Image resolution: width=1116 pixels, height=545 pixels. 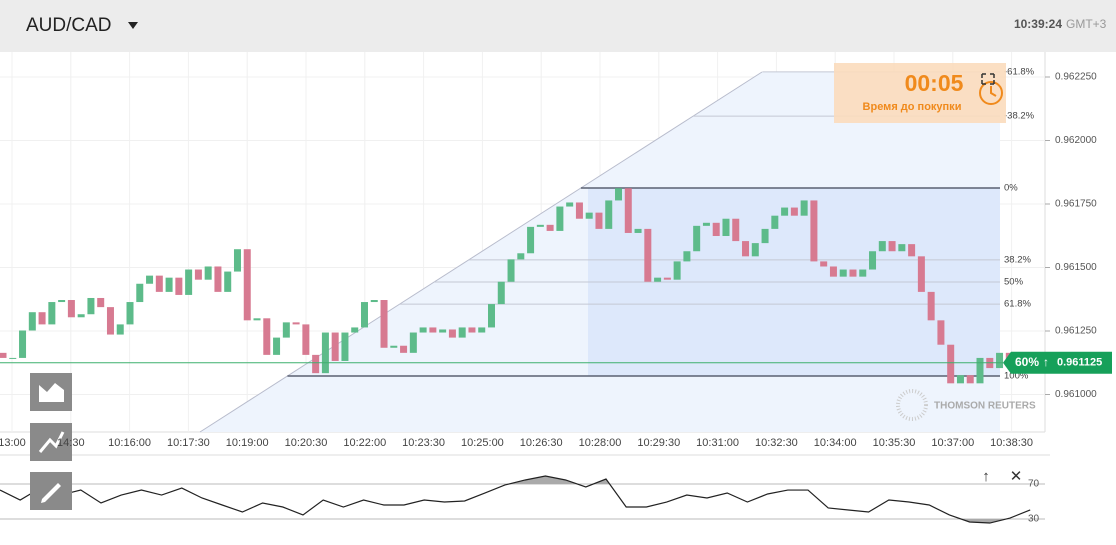 I want to click on fib-level-label: 61.8%, so click(x=1017, y=304).